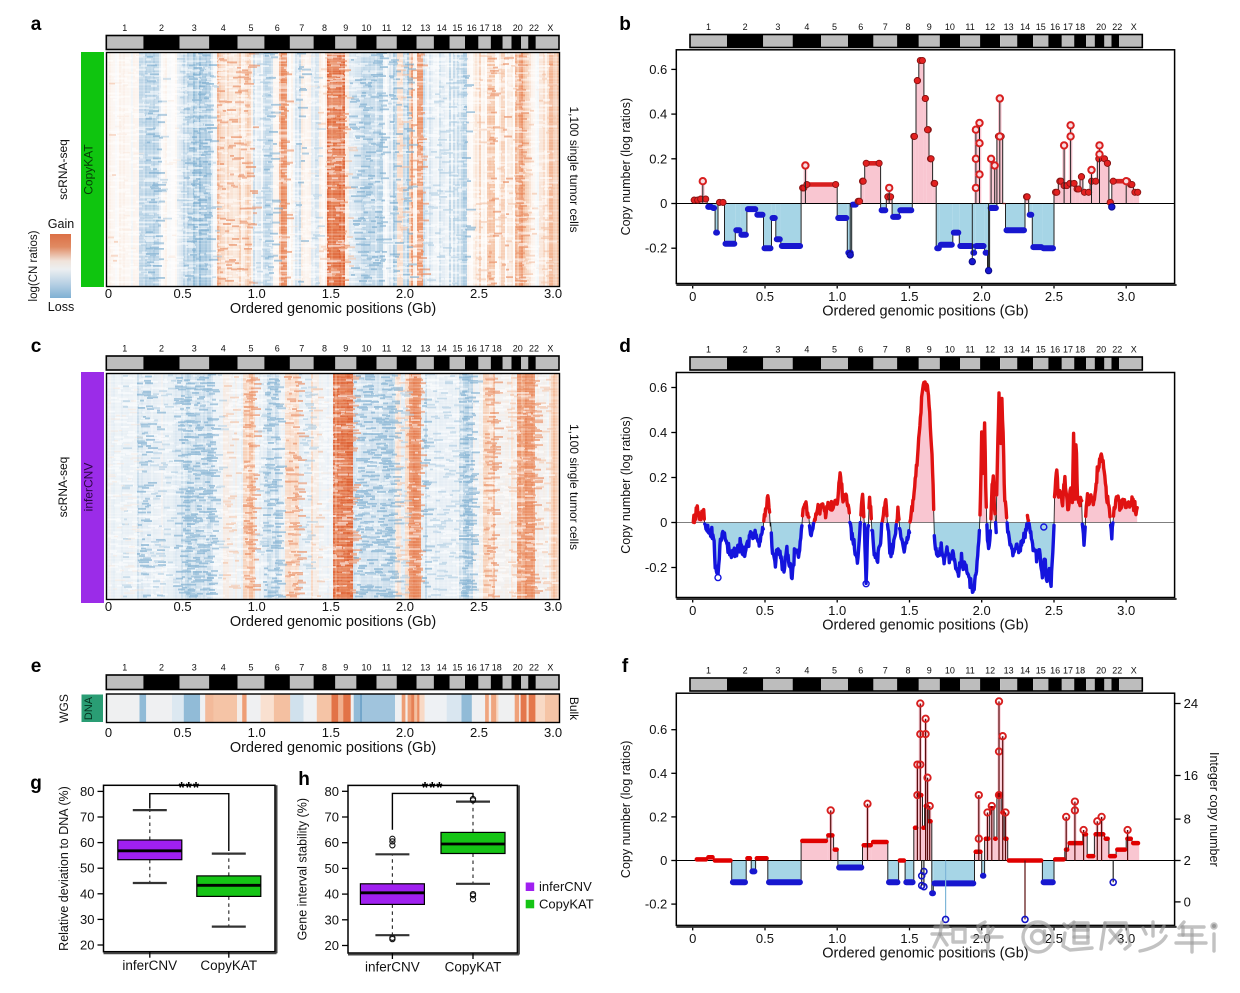 This screenshot has height=993, width=1240. What do you see at coordinates (61, 224) in the screenshot?
I see `svg-text: Gain` at bounding box center [61, 224].